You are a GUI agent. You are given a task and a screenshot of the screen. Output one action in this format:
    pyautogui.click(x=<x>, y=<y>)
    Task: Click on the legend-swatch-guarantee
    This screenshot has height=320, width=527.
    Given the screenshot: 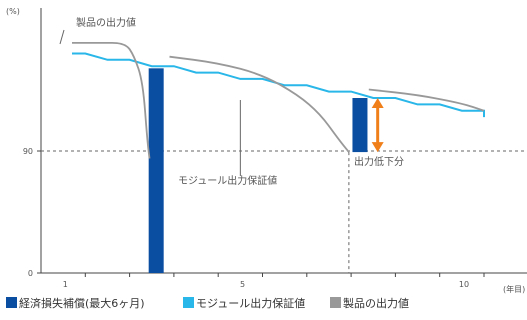 What is the action you would take?
    pyautogui.click(x=188, y=302)
    